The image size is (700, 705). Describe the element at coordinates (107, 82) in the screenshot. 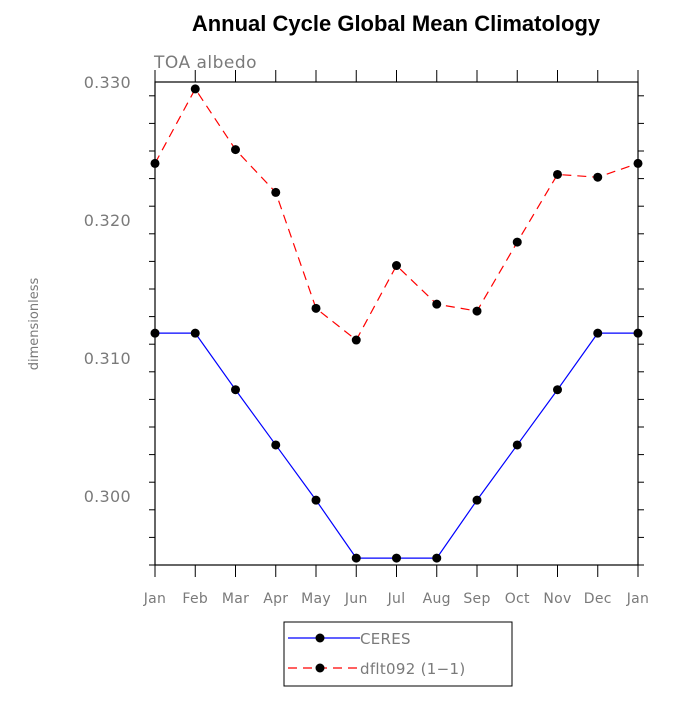

I see `y-tick-label: 0.330` at that location.